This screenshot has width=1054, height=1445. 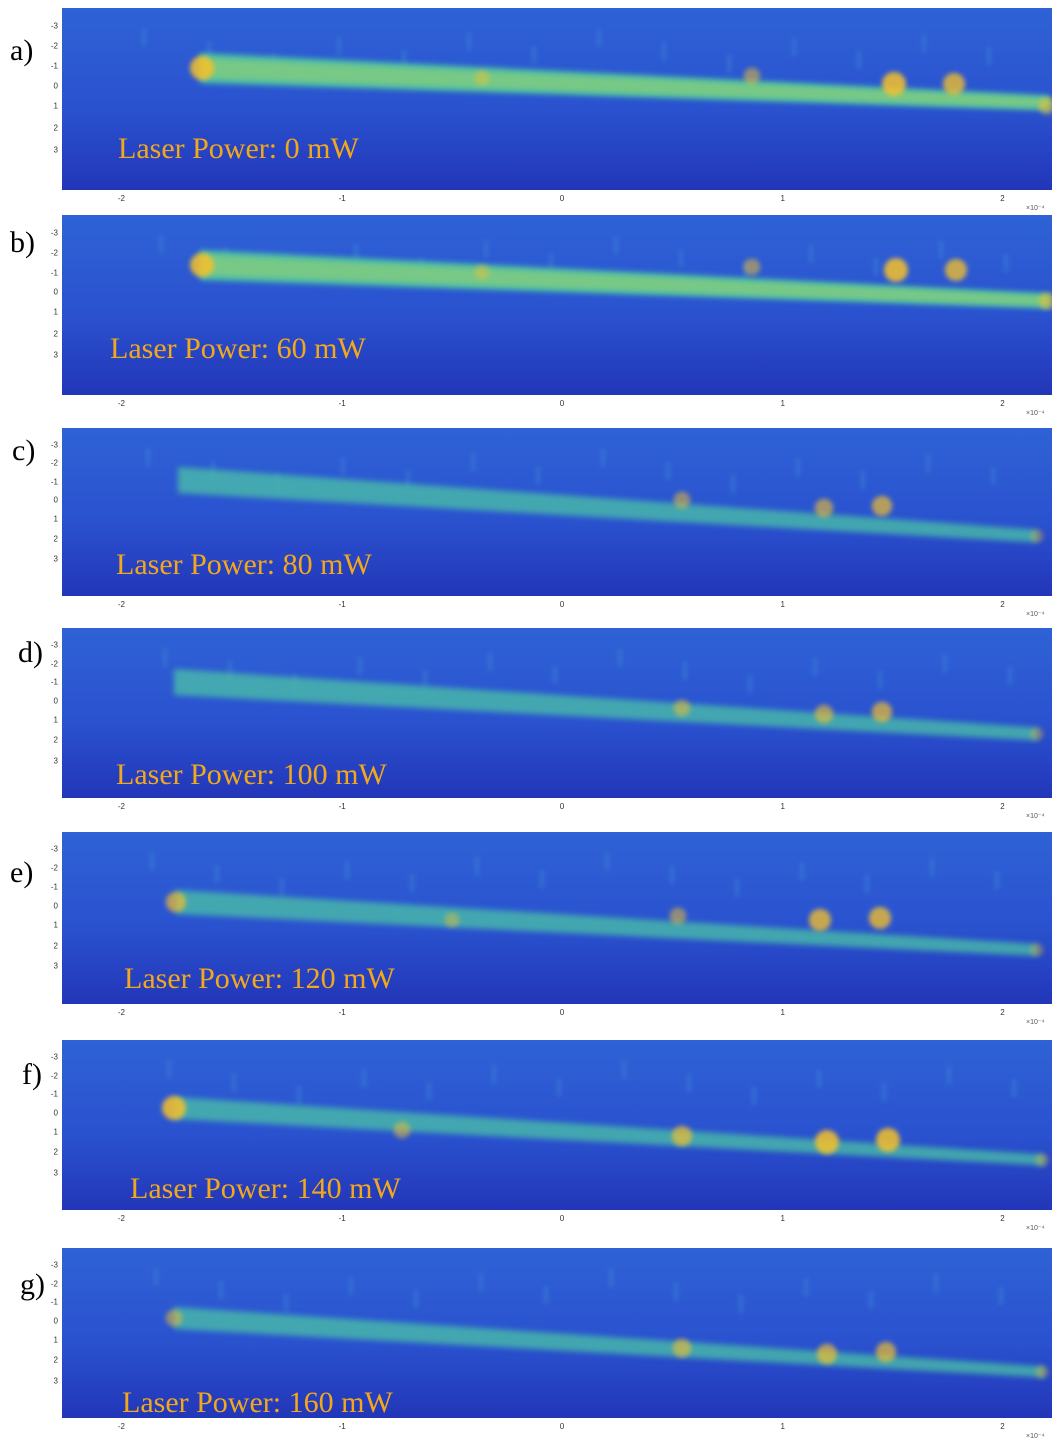 I want to click on y-tick-label: -2, so click(x=54, y=463).